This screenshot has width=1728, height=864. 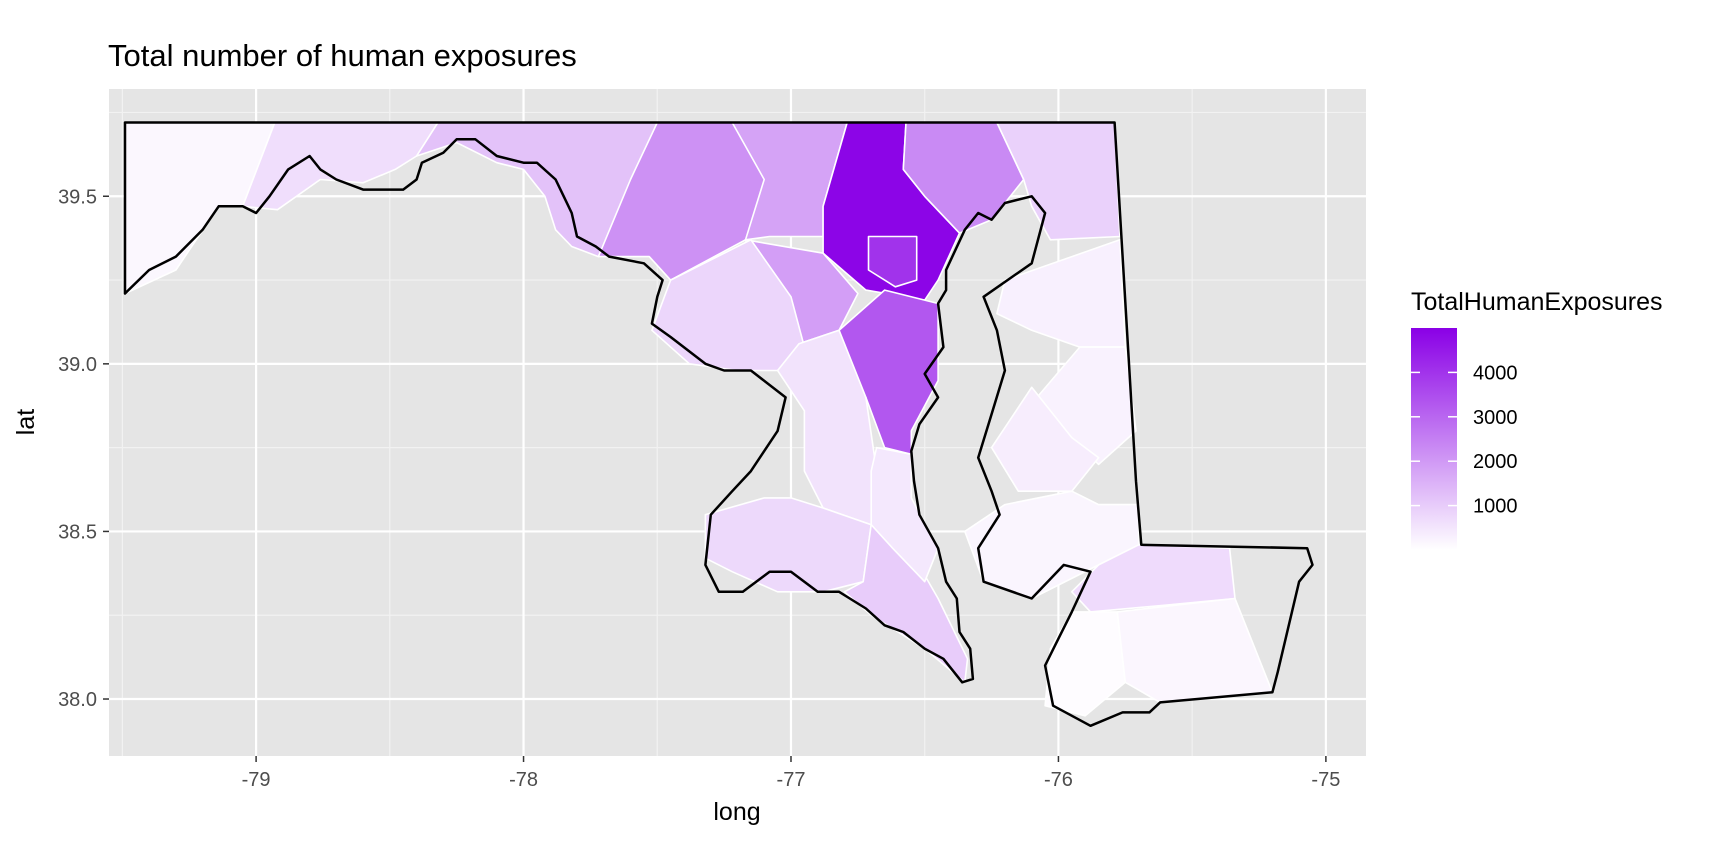 I want to click on y-axis-title: lat, so click(x=26, y=422).